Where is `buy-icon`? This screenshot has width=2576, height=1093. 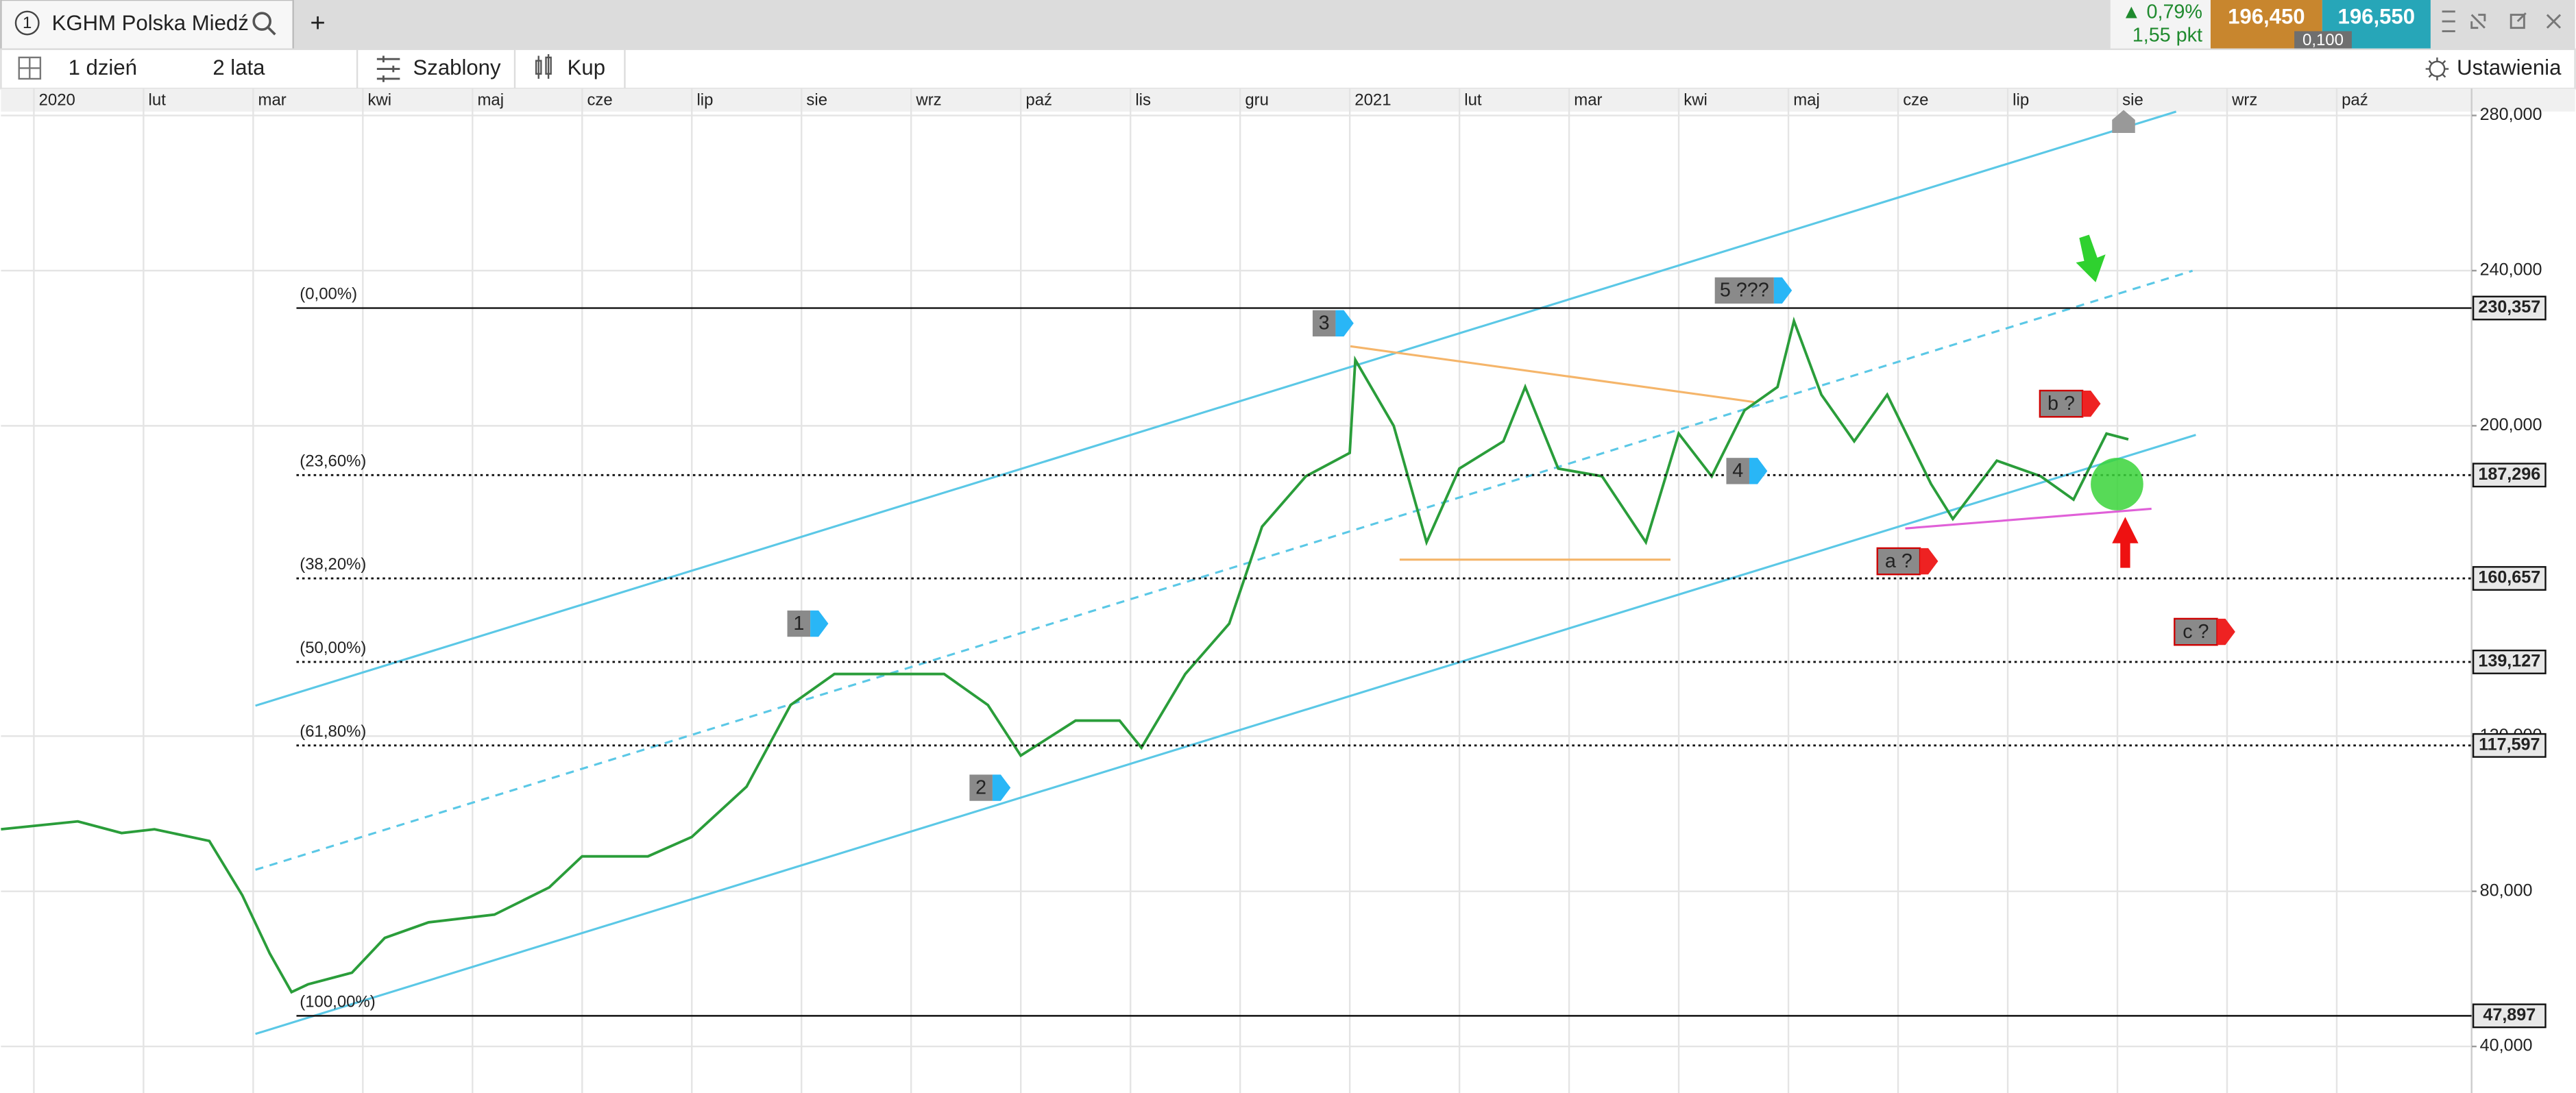 buy-icon is located at coordinates (543, 66).